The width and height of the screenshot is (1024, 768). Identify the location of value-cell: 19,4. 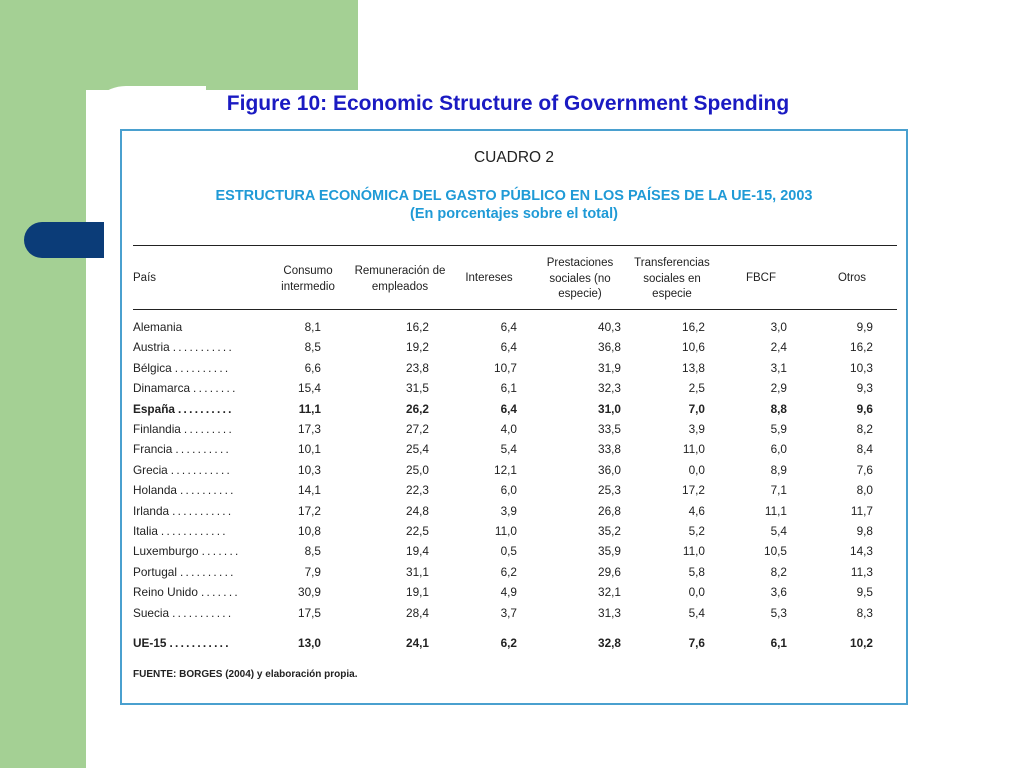
(417, 551).